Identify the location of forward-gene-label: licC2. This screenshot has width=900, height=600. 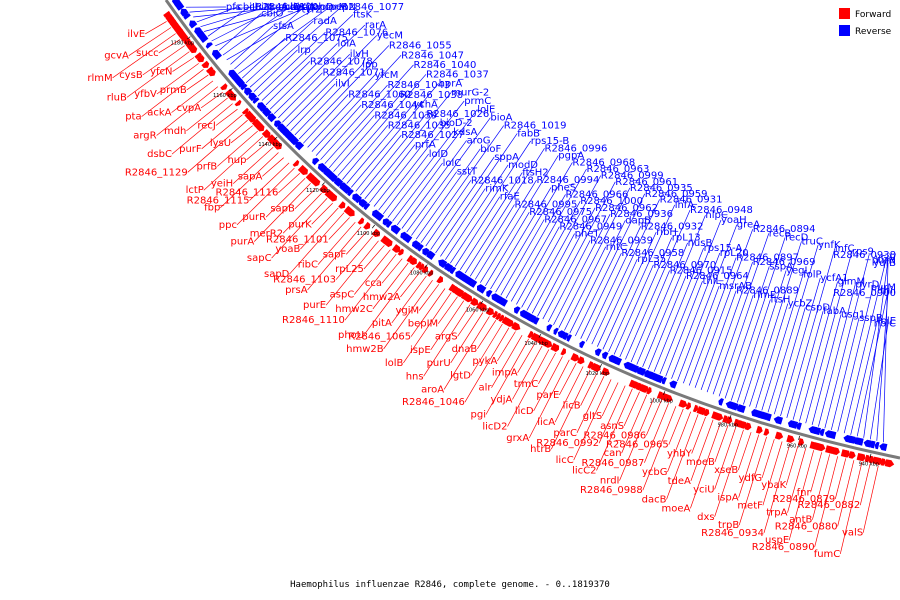
(584, 471).